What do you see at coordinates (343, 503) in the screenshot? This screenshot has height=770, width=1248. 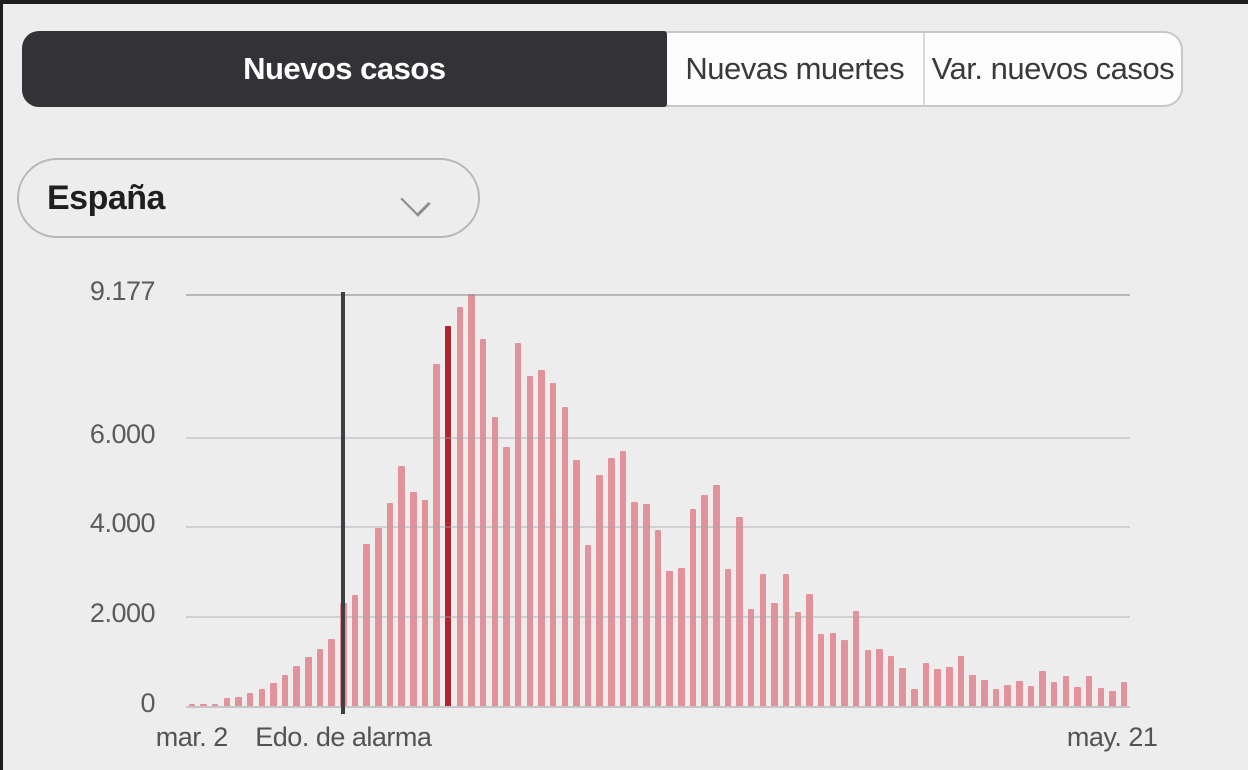 I see `state-of-alarm-marker-line` at bounding box center [343, 503].